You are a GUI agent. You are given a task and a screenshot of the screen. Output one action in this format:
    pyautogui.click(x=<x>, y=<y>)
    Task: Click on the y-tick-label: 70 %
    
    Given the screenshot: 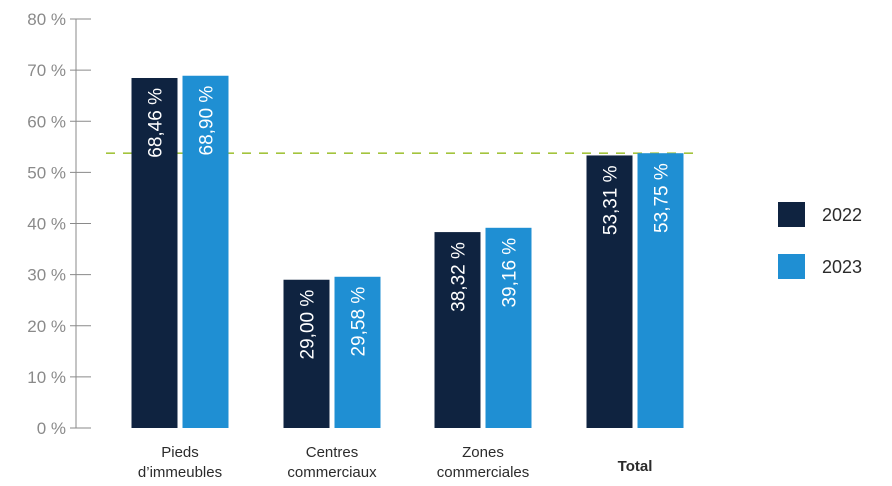 What is the action you would take?
    pyautogui.click(x=46, y=70)
    